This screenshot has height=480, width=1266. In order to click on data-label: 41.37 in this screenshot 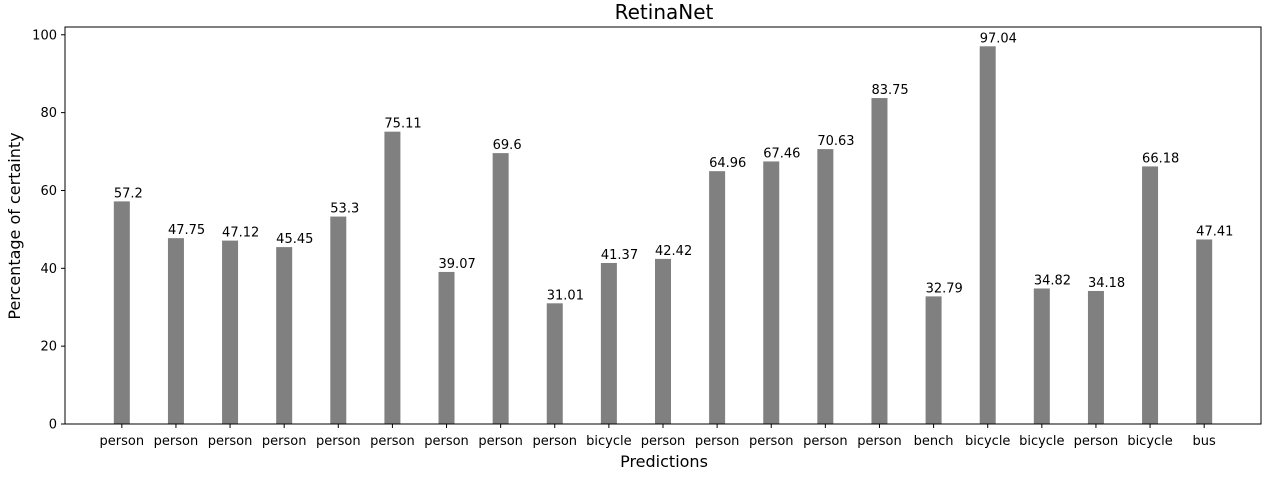, I will do `click(619, 255)`.